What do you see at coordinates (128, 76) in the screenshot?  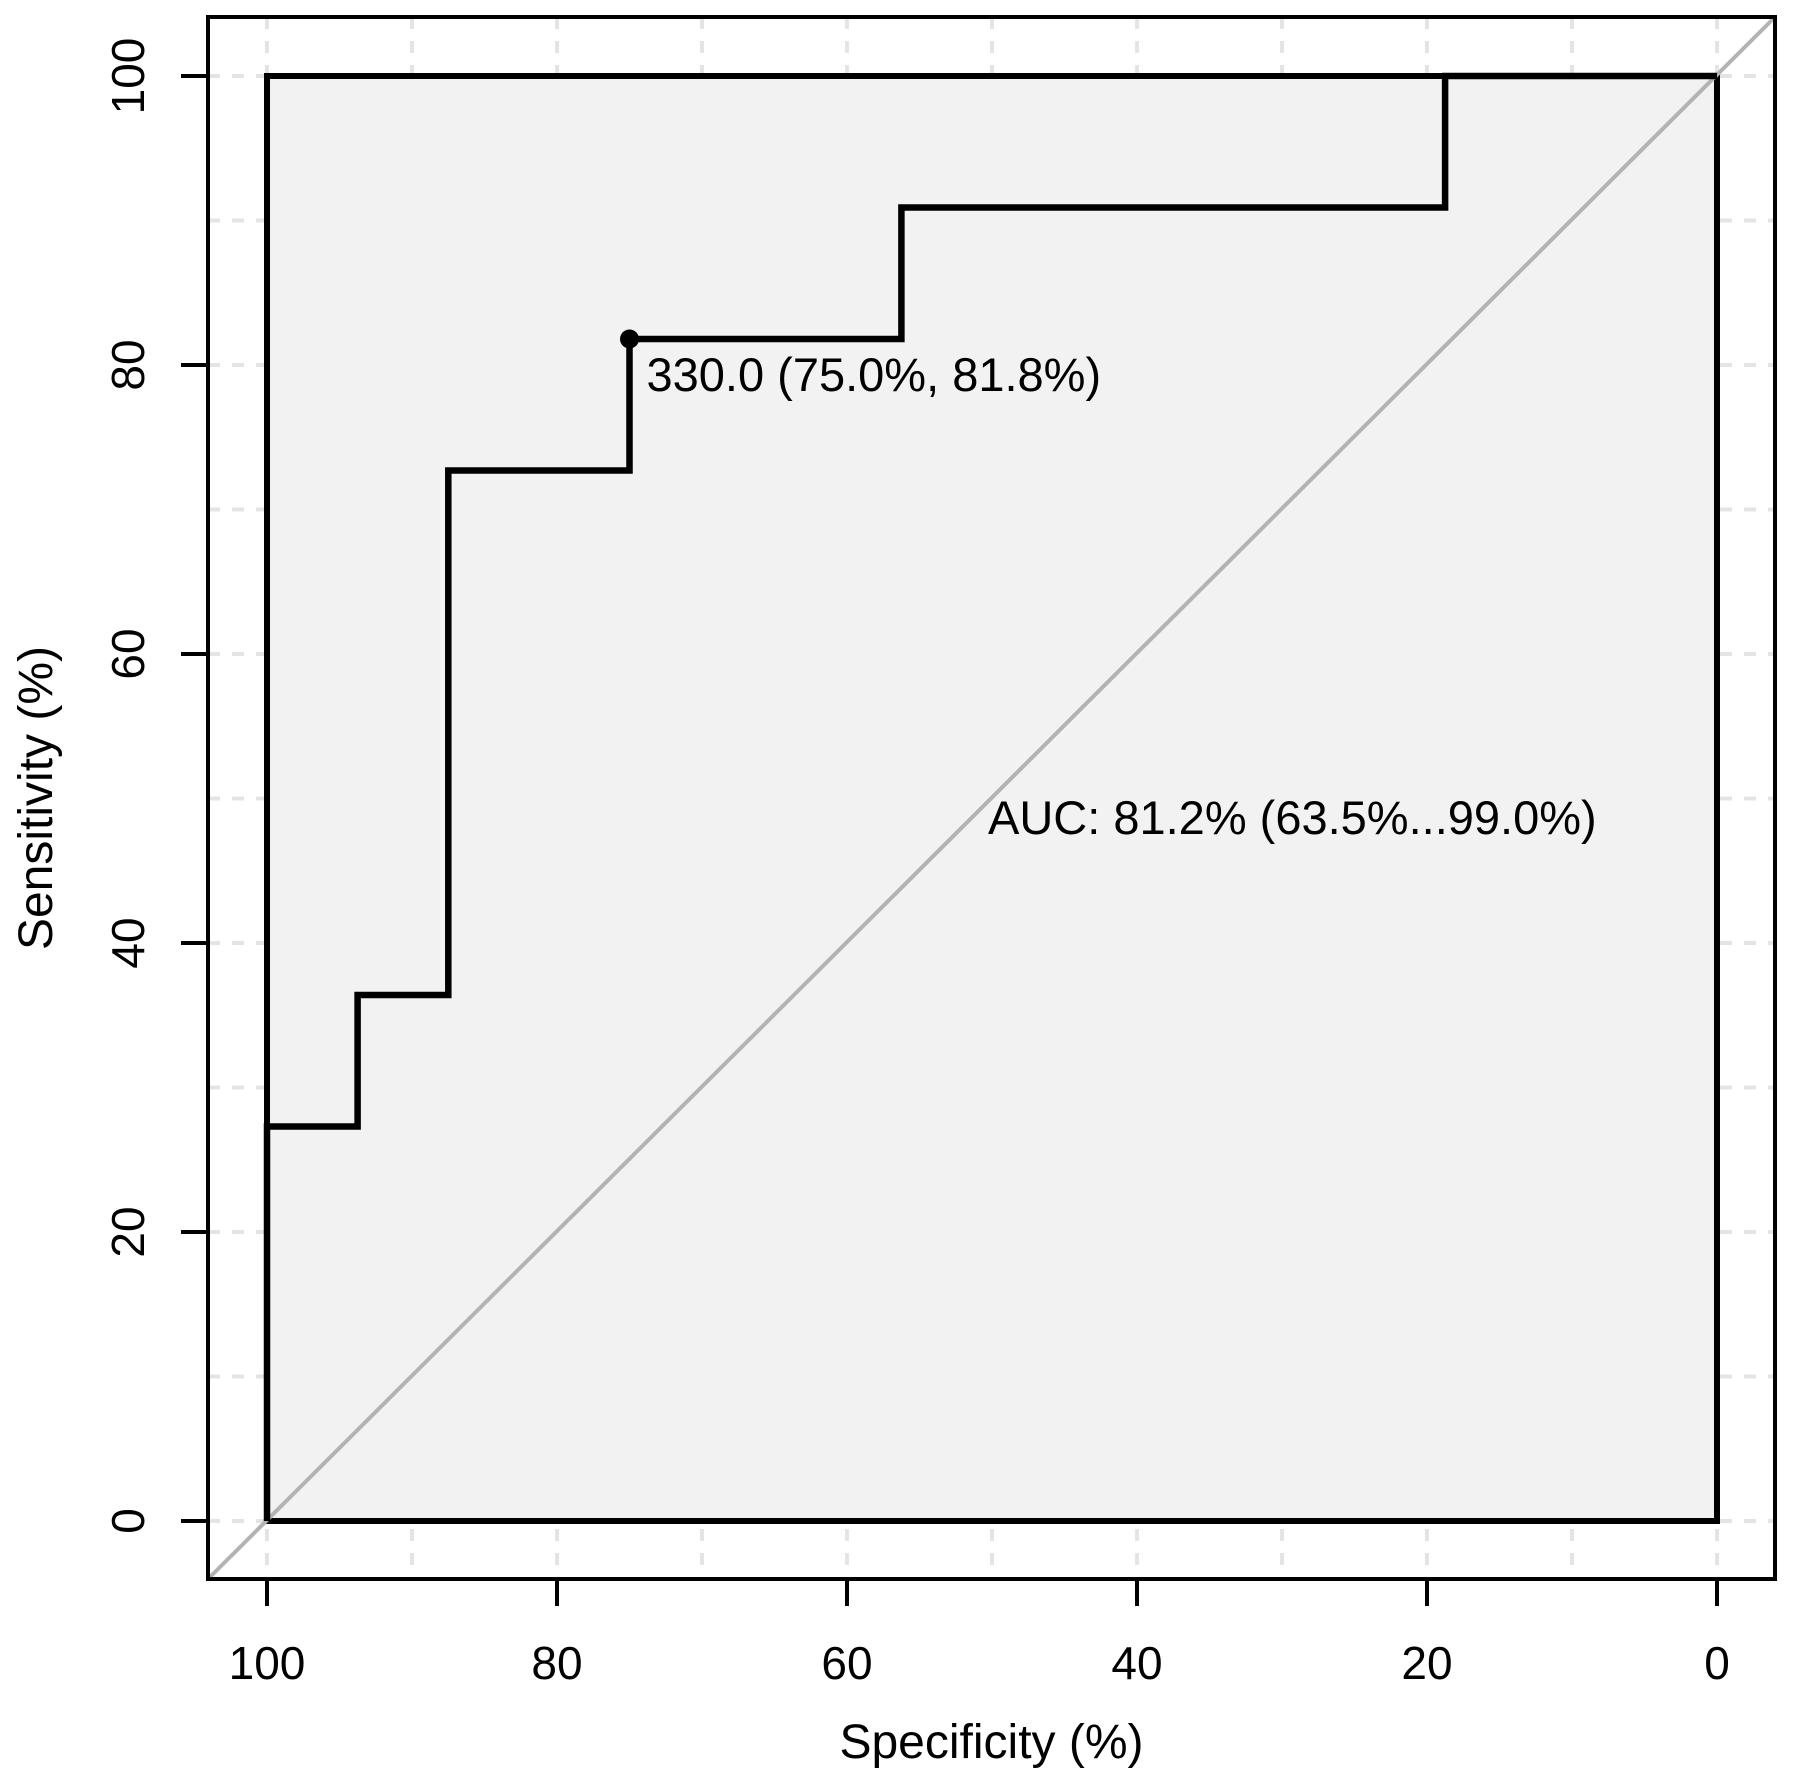 I see `y-tick-label: 100` at bounding box center [128, 76].